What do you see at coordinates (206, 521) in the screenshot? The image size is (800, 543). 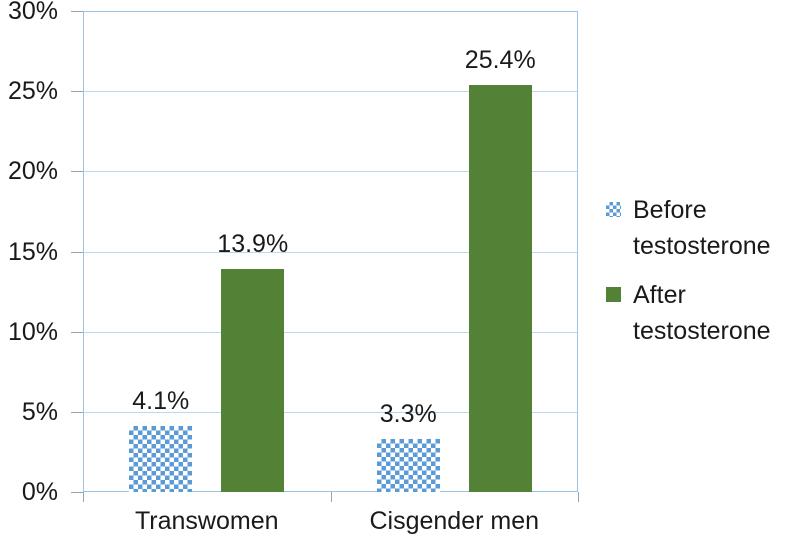 I see `category-label-transwomen: Transwomen` at bounding box center [206, 521].